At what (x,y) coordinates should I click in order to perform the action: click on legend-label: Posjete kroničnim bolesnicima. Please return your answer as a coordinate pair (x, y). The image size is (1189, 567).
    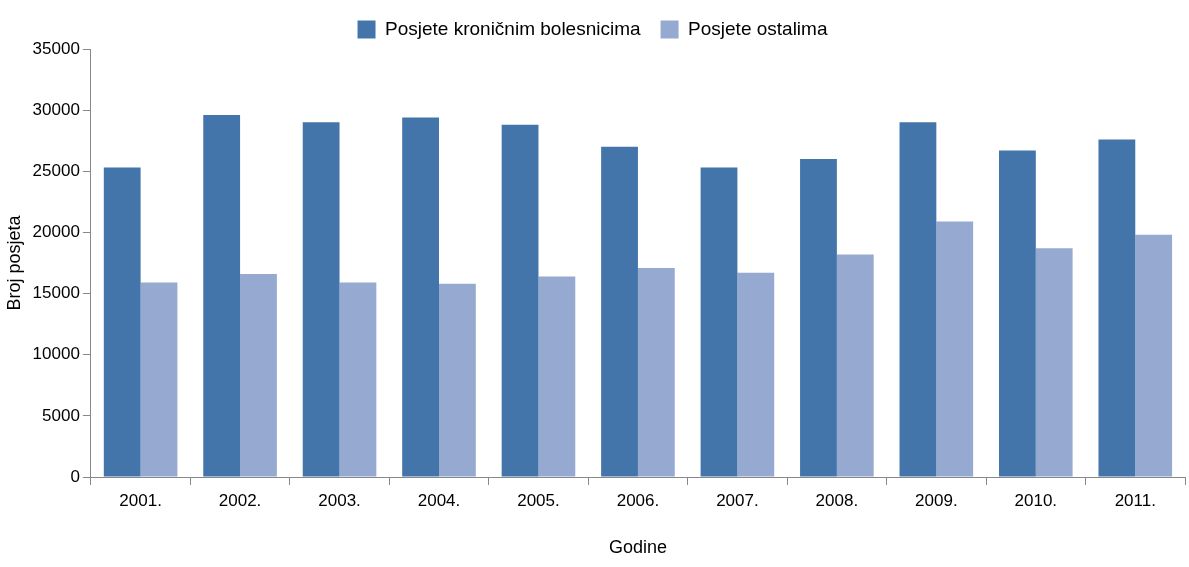
    Looking at the image, I should click on (513, 28).